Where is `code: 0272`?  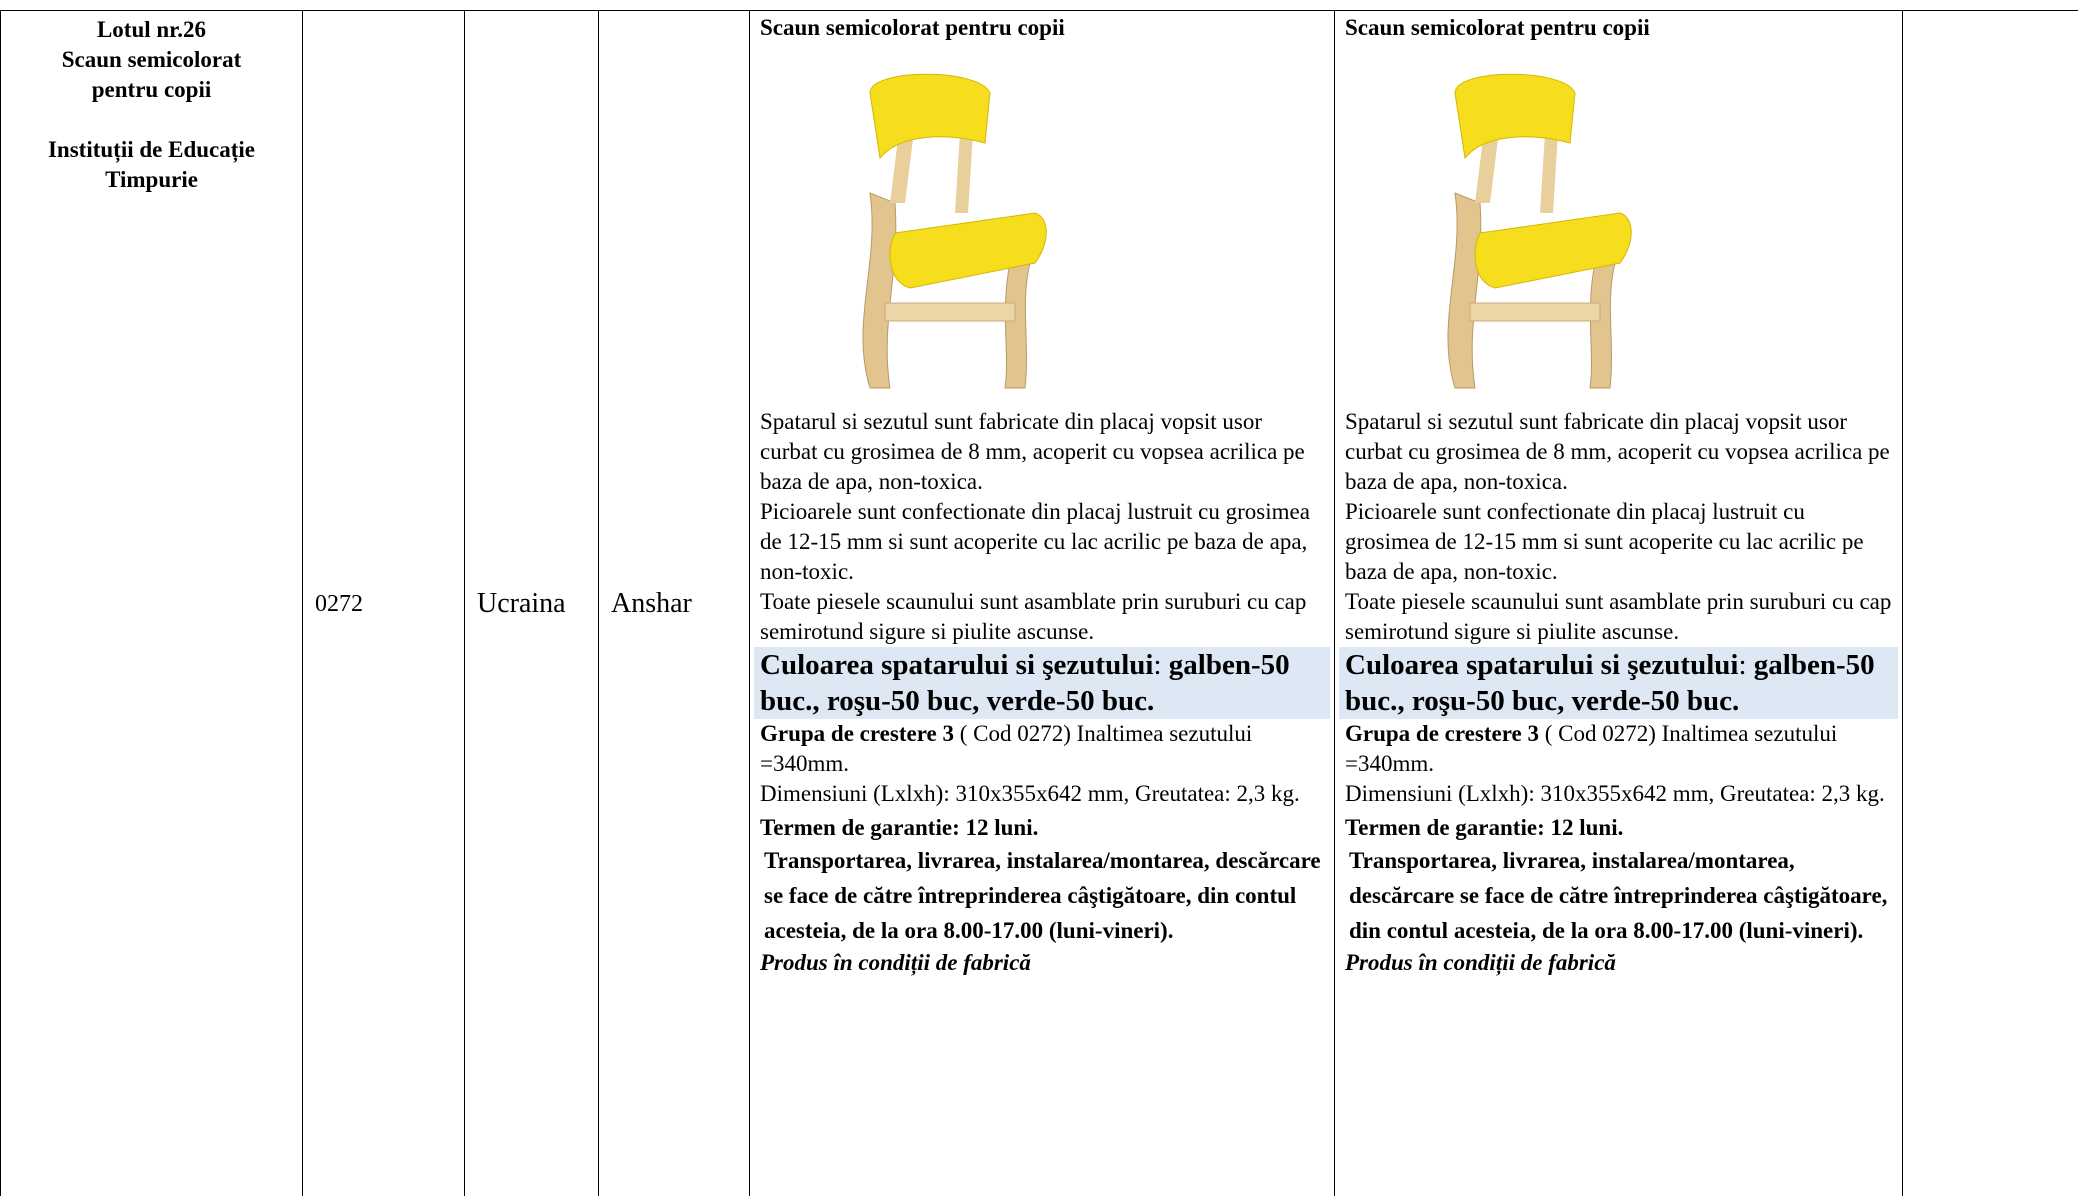
code: 0272 is located at coordinates (339, 604).